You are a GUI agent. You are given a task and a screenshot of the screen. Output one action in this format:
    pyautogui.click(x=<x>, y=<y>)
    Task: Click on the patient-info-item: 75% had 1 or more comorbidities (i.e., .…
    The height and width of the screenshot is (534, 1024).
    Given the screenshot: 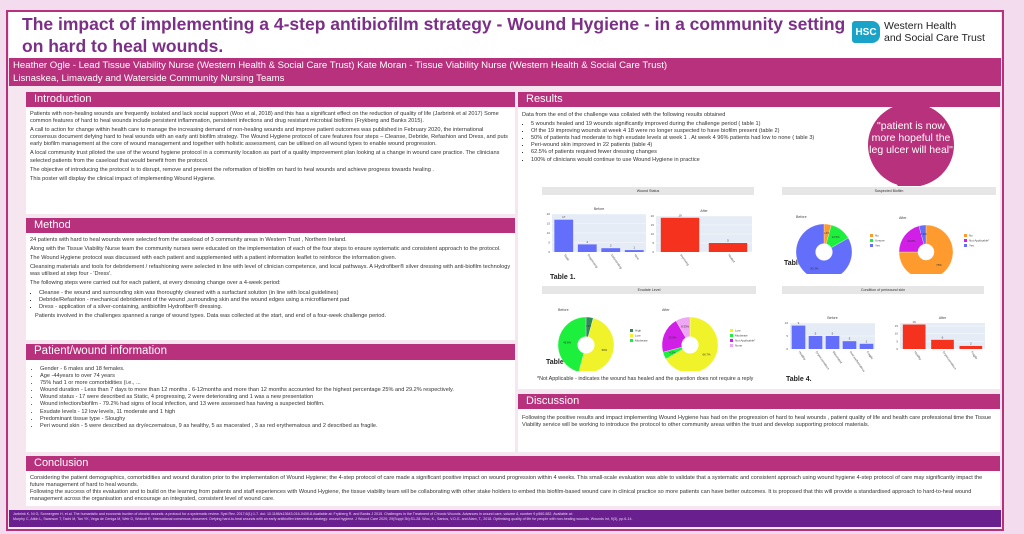 What is the action you would take?
    pyautogui.click(x=275, y=383)
    